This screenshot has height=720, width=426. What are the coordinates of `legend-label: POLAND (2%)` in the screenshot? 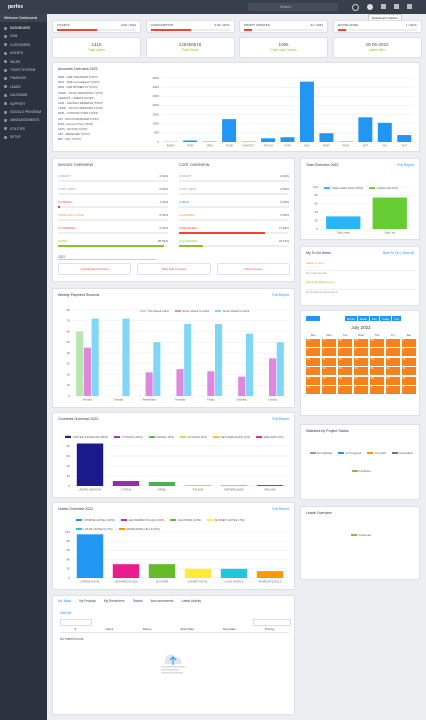 It's located at (197, 437).